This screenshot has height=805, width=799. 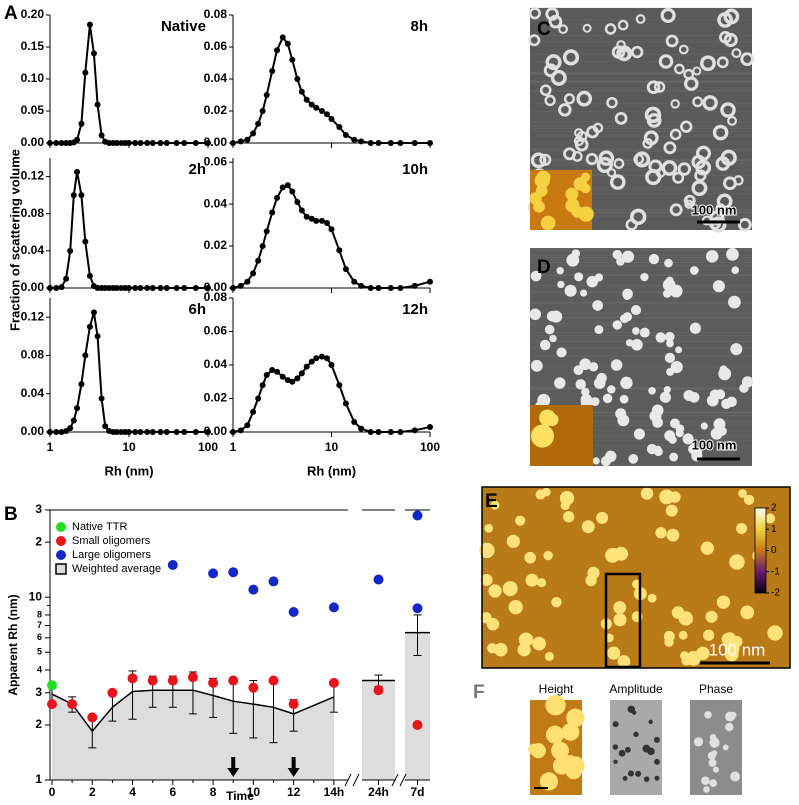 I want to click on chart-title: 10h, so click(x=415, y=169).